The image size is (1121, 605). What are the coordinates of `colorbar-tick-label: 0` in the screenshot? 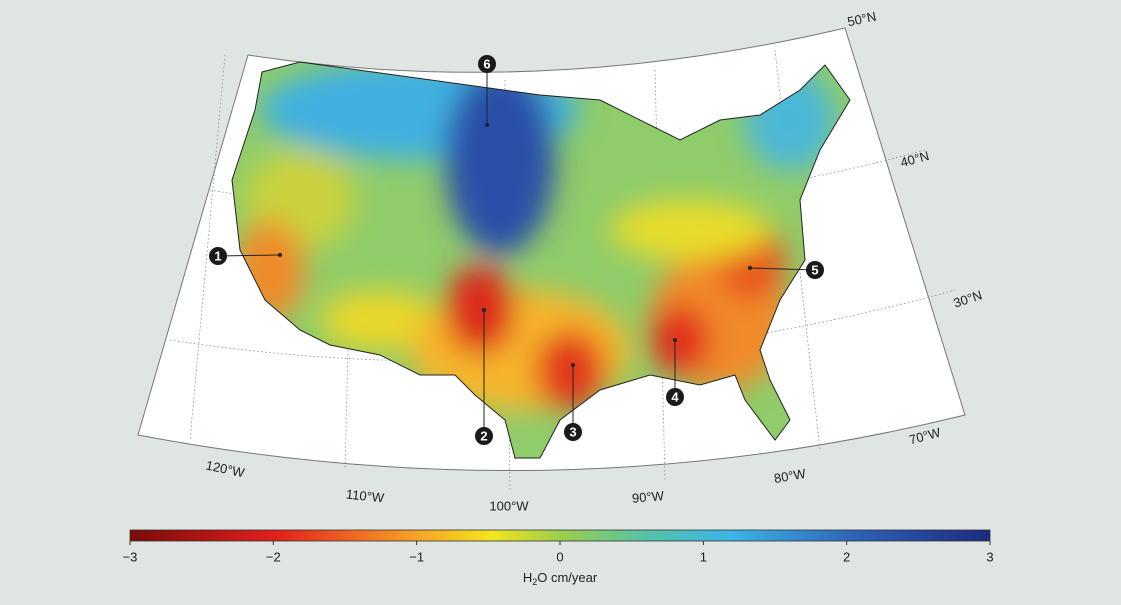 It's located at (559, 556).